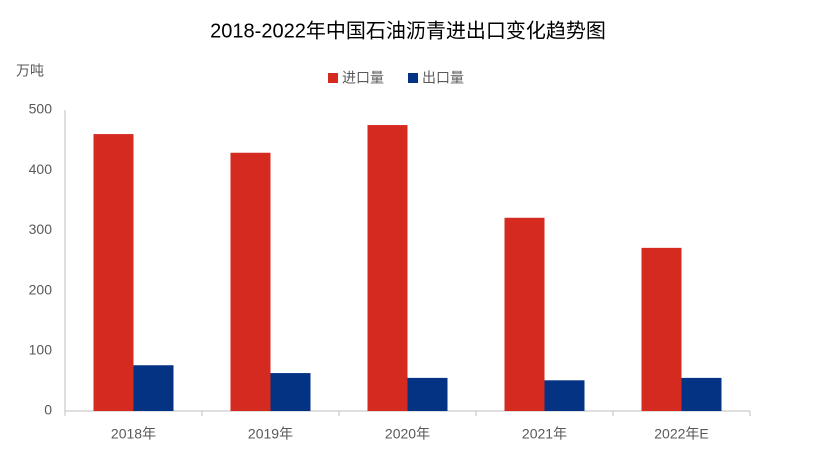  What do you see at coordinates (41, 169) in the screenshot?
I see `y-tick-label: 400` at bounding box center [41, 169].